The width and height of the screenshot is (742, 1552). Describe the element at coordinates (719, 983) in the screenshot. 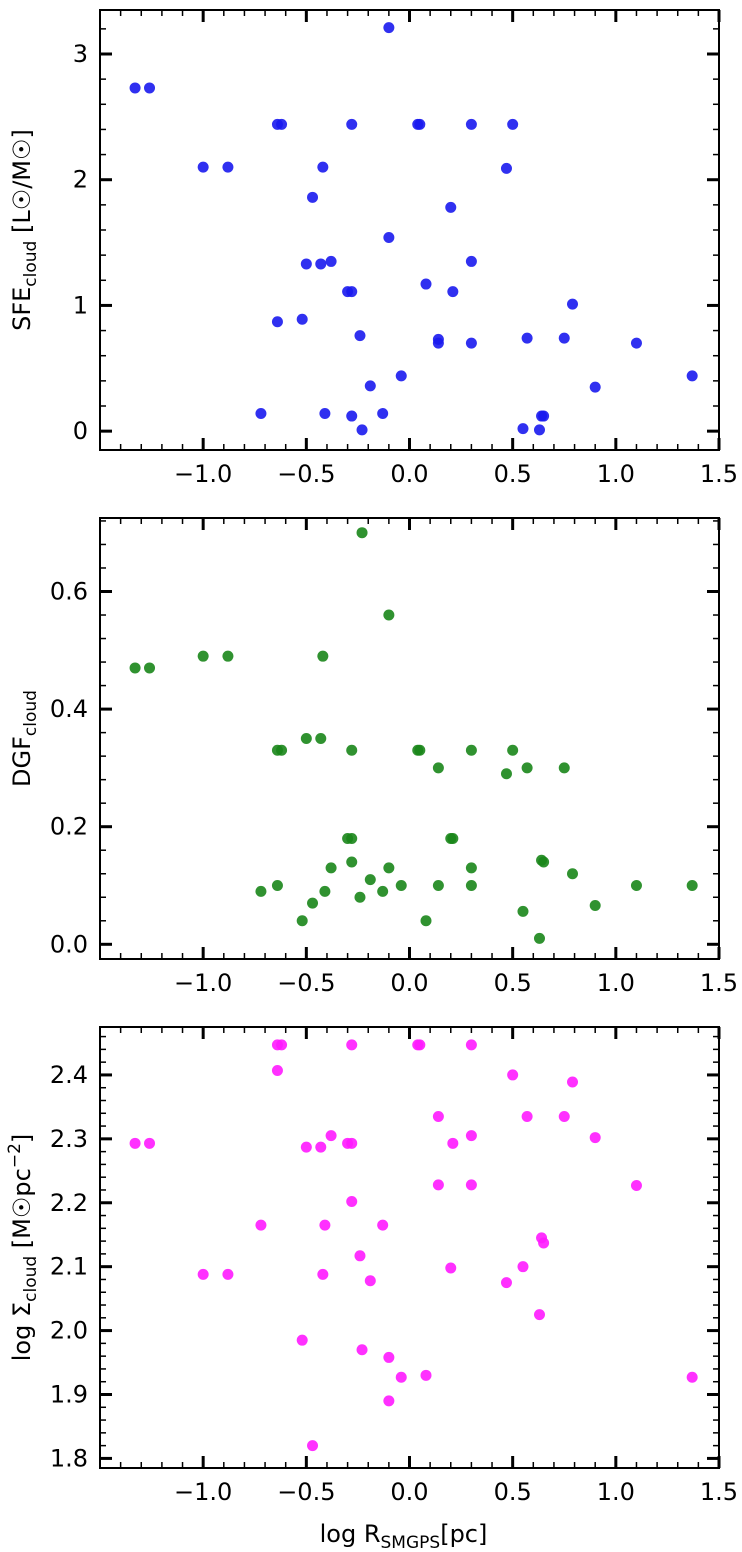

I see `dgf-xtick-label: 1.5` at that location.